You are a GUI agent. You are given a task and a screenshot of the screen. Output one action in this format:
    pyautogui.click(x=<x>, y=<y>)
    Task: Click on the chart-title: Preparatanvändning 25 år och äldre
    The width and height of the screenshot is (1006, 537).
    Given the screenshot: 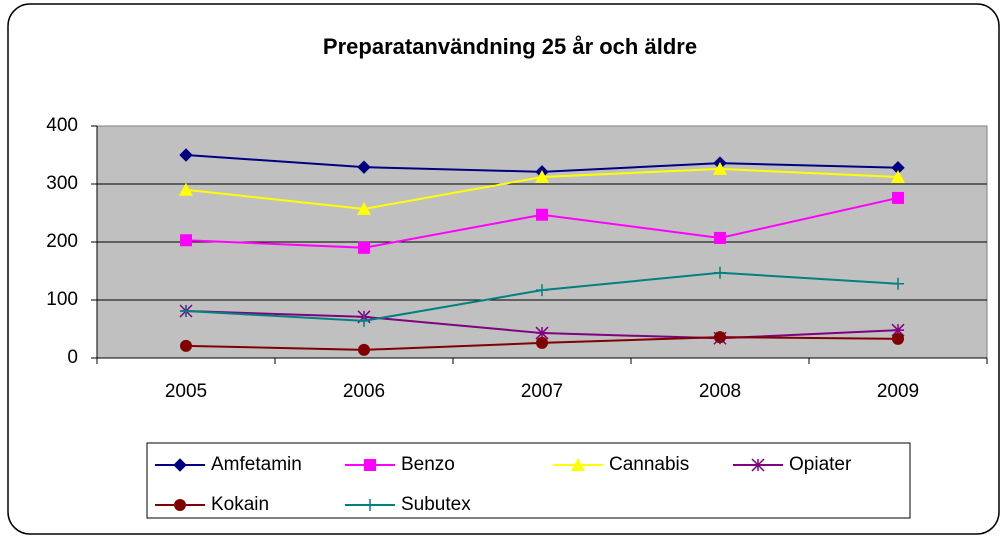 What is the action you would take?
    pyautogui.click(x=510, y=46)
    